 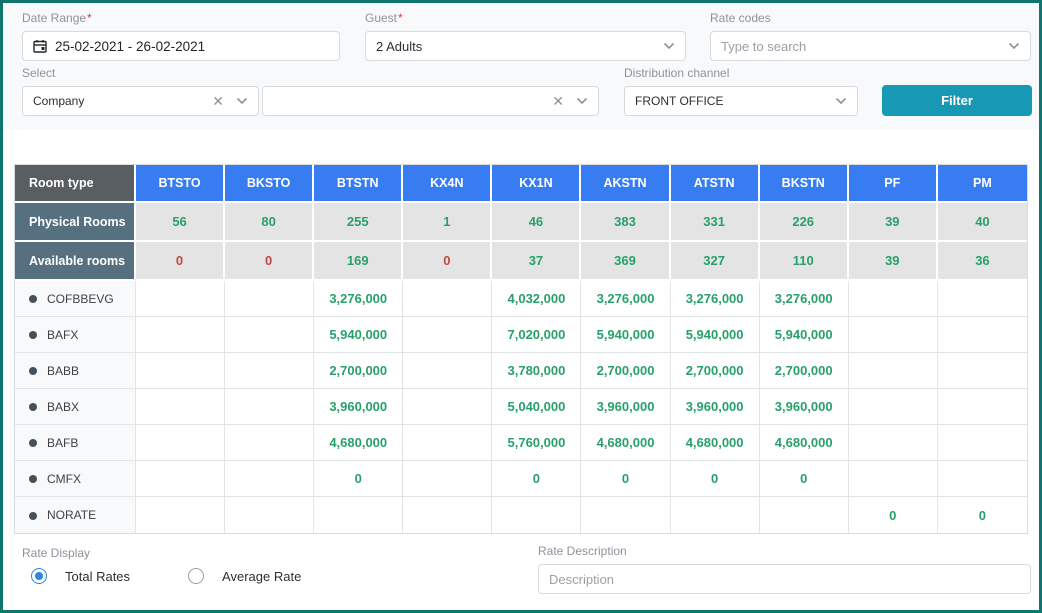 I want to click on average-rate-label: Average Rate, so click(x=262, y=576).